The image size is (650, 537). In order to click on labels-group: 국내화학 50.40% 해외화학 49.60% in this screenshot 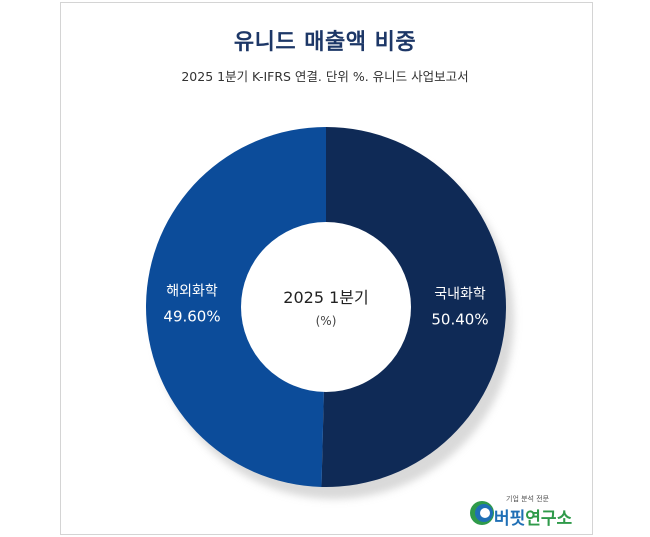, I will do `click(325, 305)`.